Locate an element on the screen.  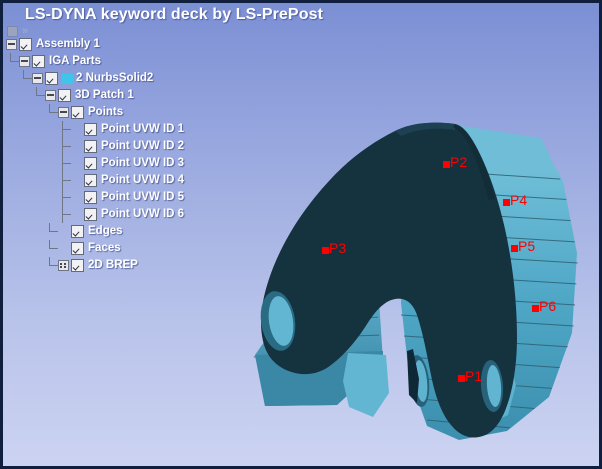
tree-item-label: 2 NurbsSolid2 is located at coordinates (115, 78).